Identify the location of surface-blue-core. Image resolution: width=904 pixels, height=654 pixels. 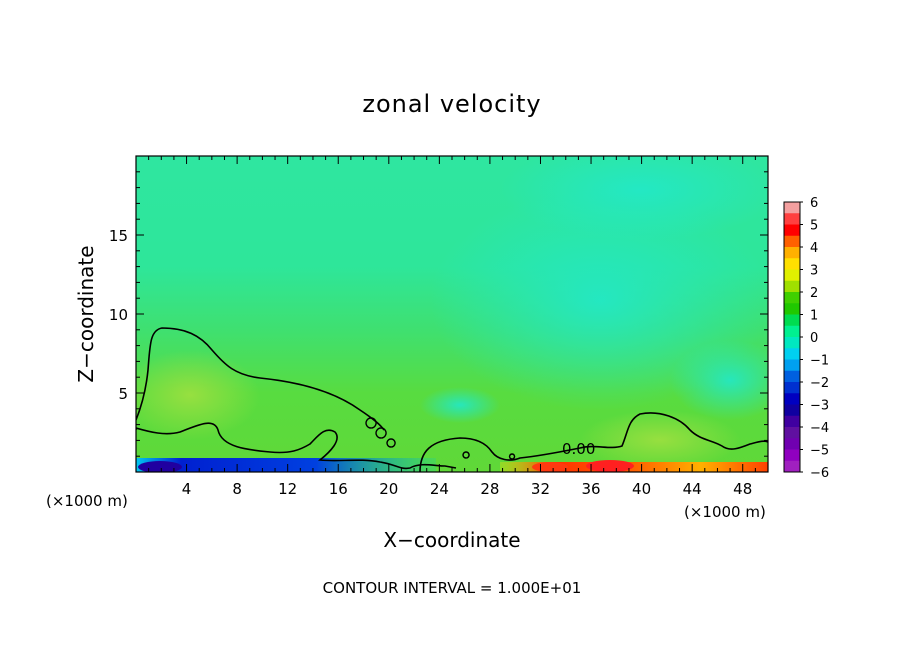
(160, 466).